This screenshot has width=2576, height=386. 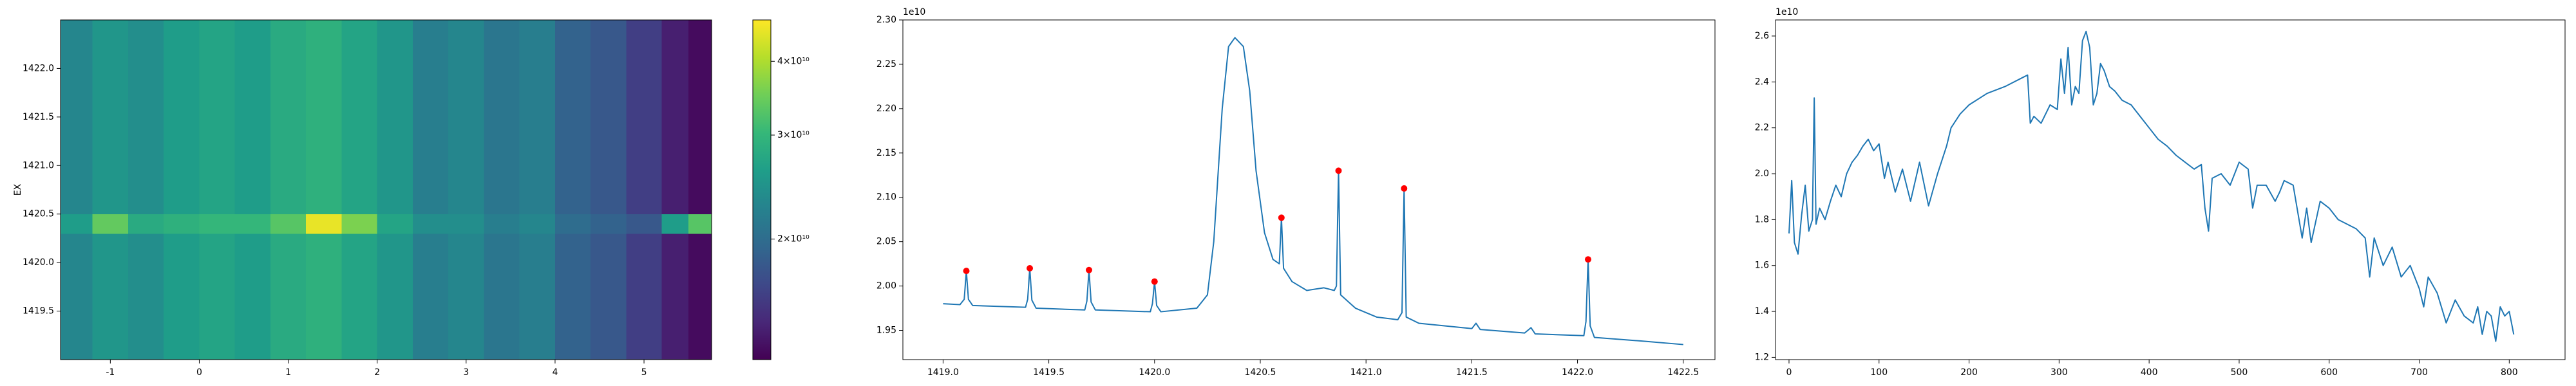 I want to click on x-tick-label: 1422.5, so click(x=1683, y=372).